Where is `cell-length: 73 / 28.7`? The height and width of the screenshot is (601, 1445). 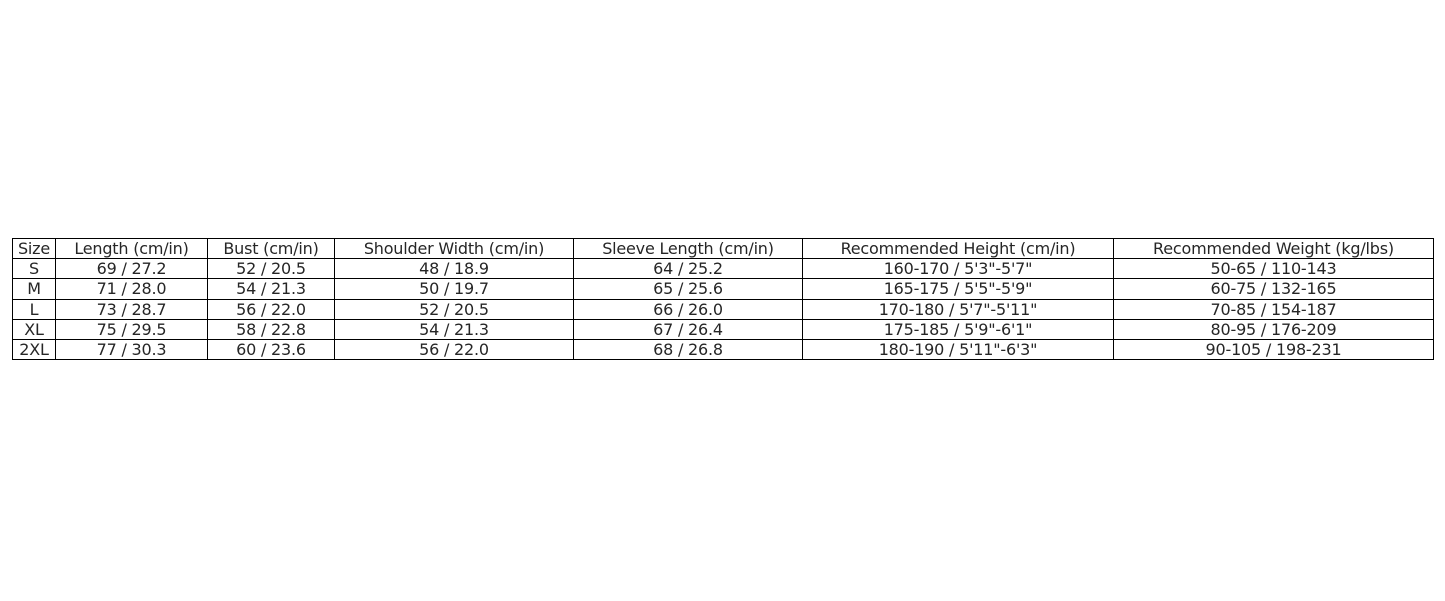 cell-length: 73 / 28.7 is located at coordinates (131, 309).